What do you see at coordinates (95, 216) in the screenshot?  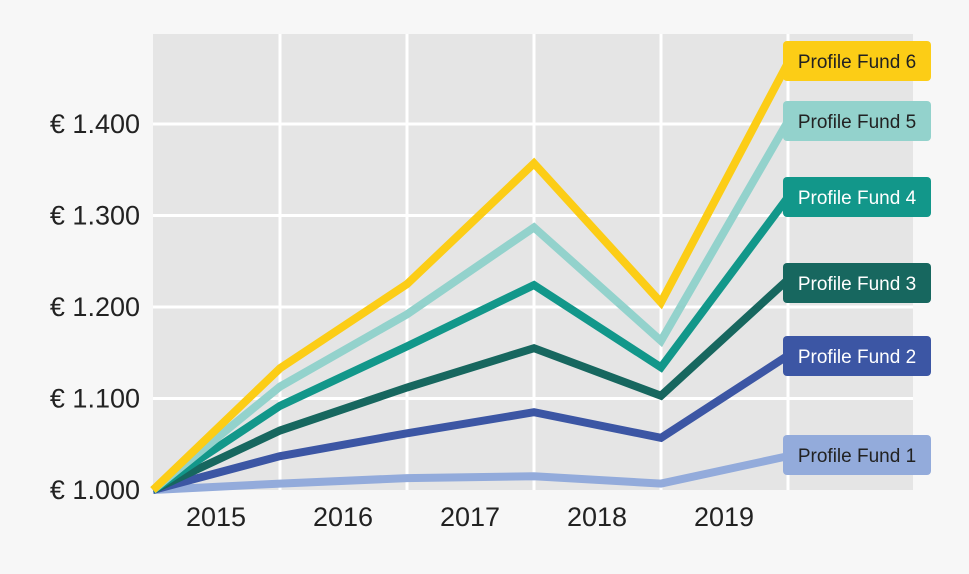 I see `y-tick-label: € 1.300` at bounding box center [95, 216].